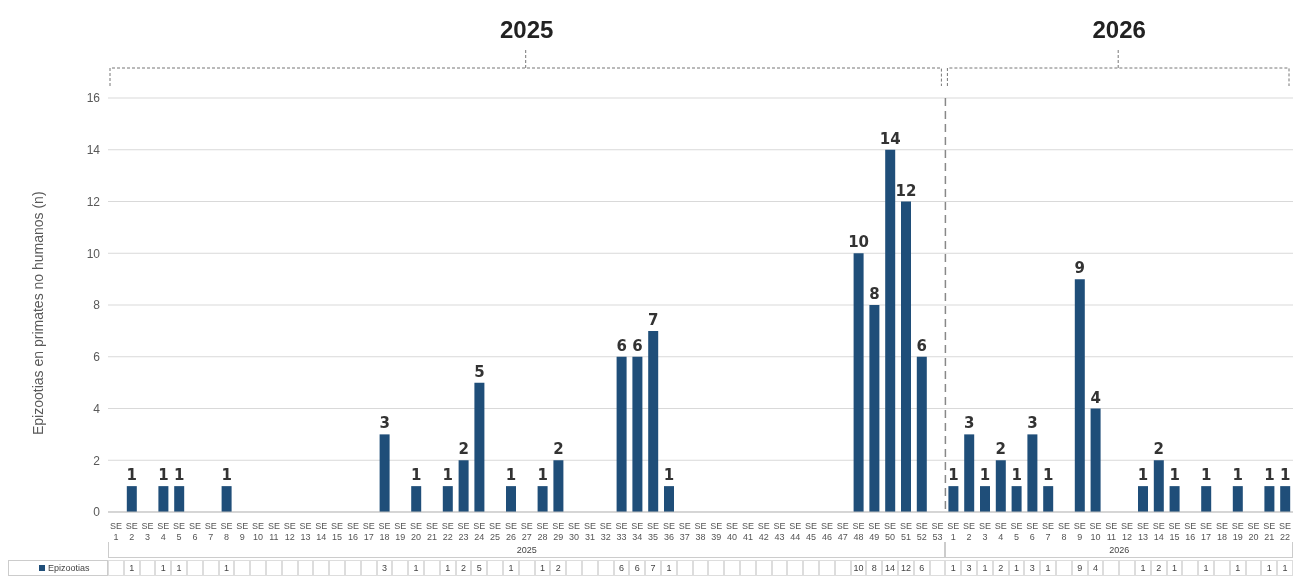 The width and height of the screenshot is (1305, 582). Describe the element at coordinates (953, 531) in the screenshot. I see `x-tick-label: SE 1` at that location.